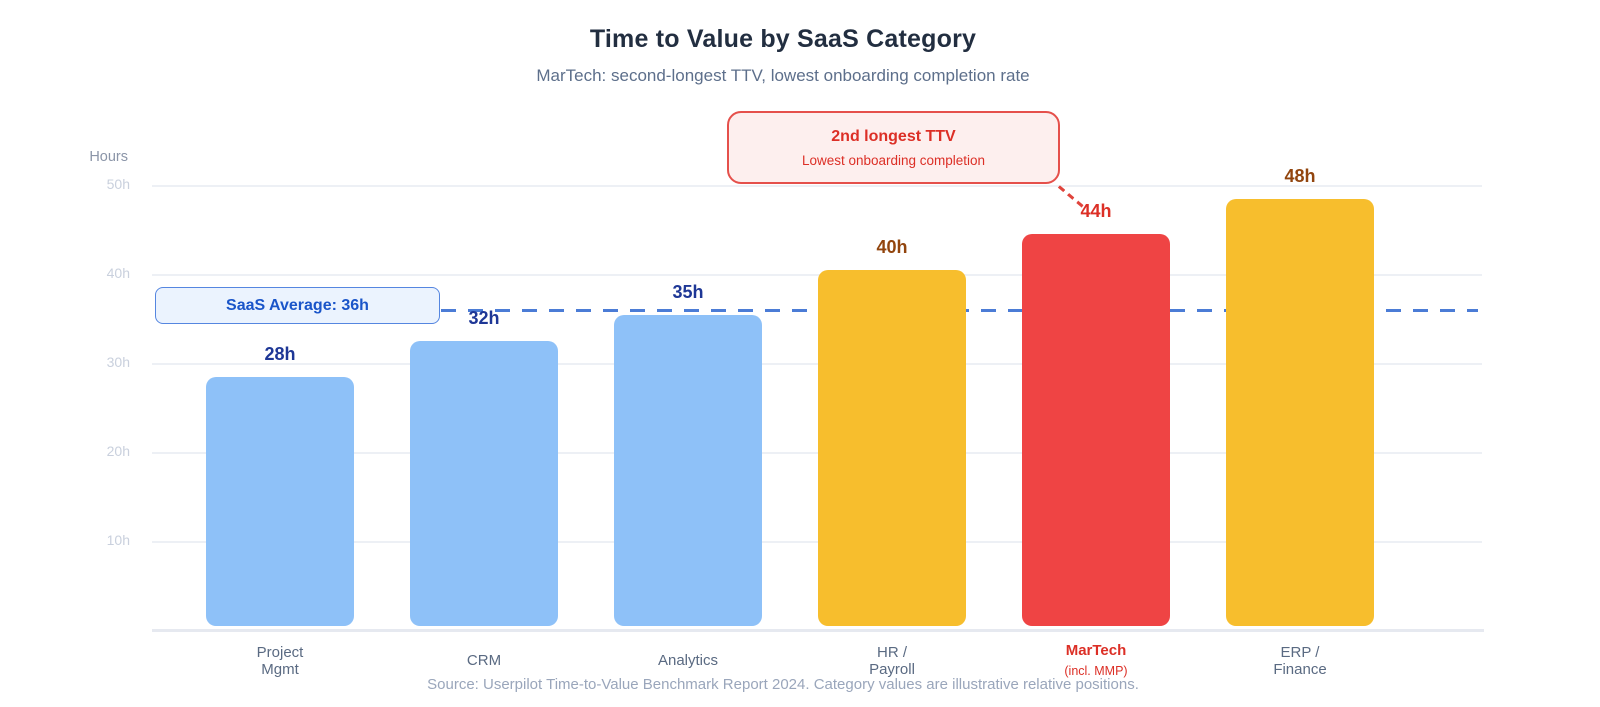  What do you see at coordinates (688, 291) in the screenshot?
I see `value-label-analytics: 35h` at bounding box center [688, 291].